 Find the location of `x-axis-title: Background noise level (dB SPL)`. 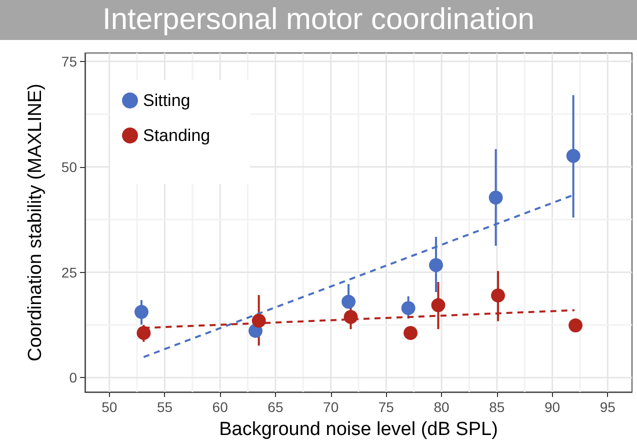

x-axis-title: Background noise level (dB SPL) is located at coordinates (358, 429).